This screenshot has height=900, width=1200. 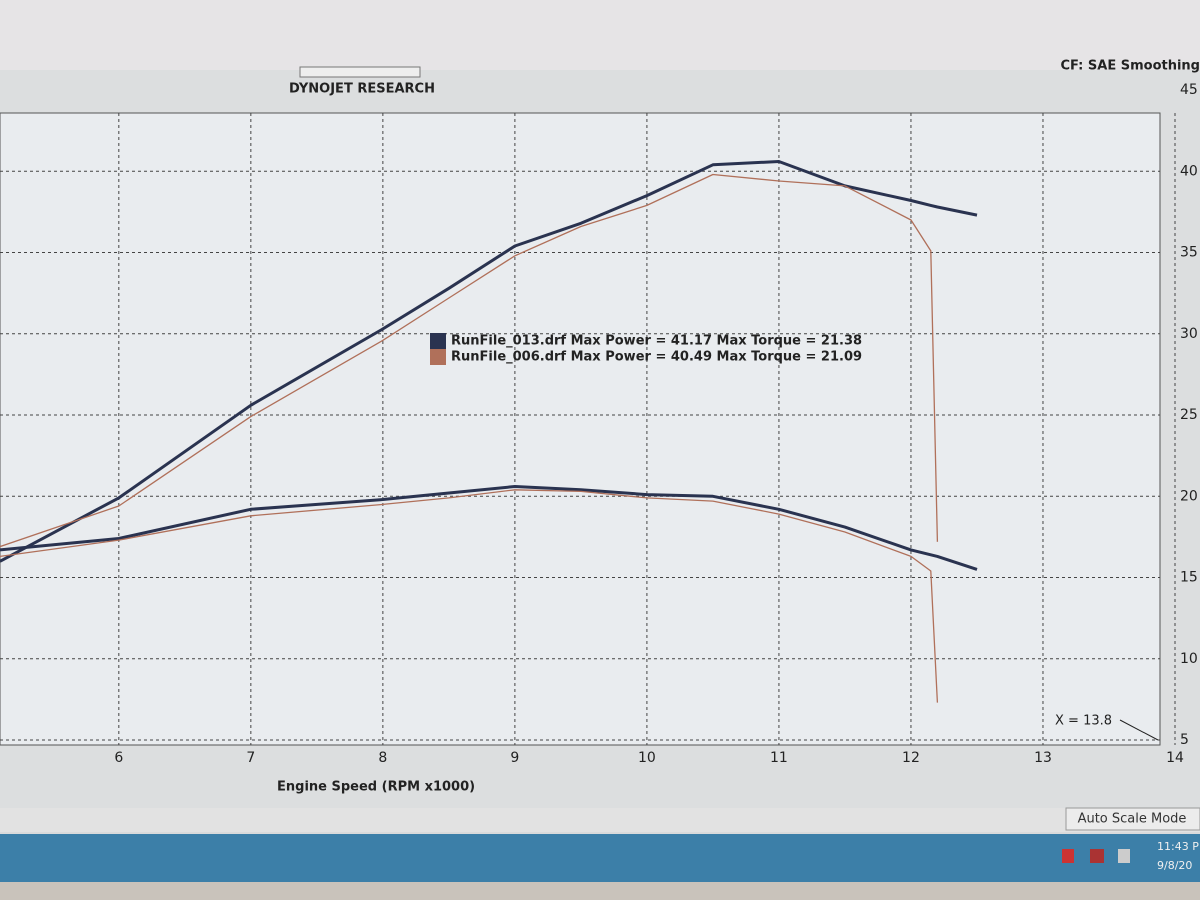 What do you see at coordinates (1189, 253) in the screenshot?
I see `y-tick-label: 35` at bounding box center [1189, 253].